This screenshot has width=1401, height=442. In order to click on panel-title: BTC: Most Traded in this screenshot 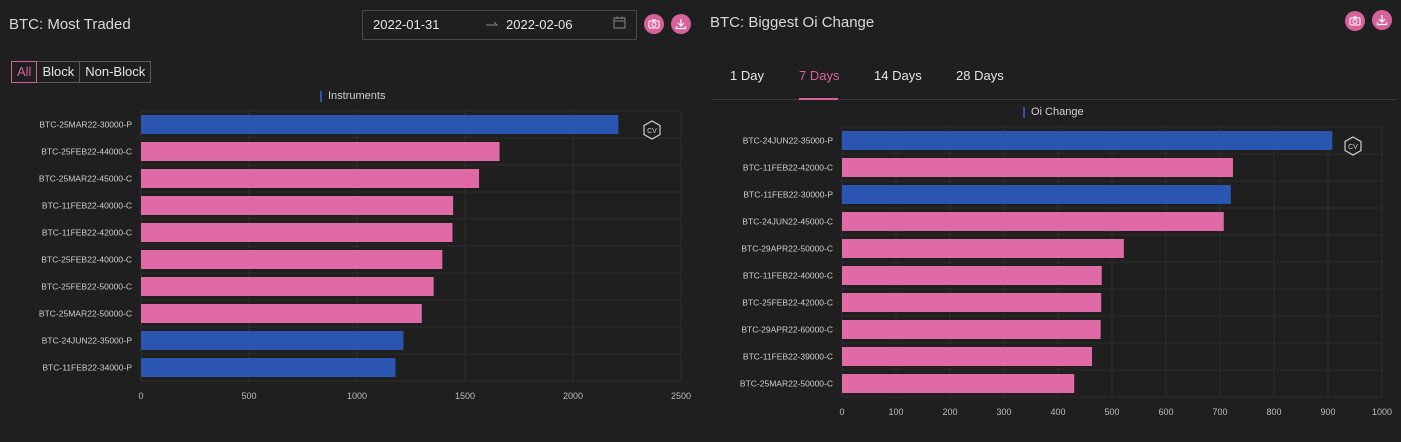, I will do `click(70, 24)`.